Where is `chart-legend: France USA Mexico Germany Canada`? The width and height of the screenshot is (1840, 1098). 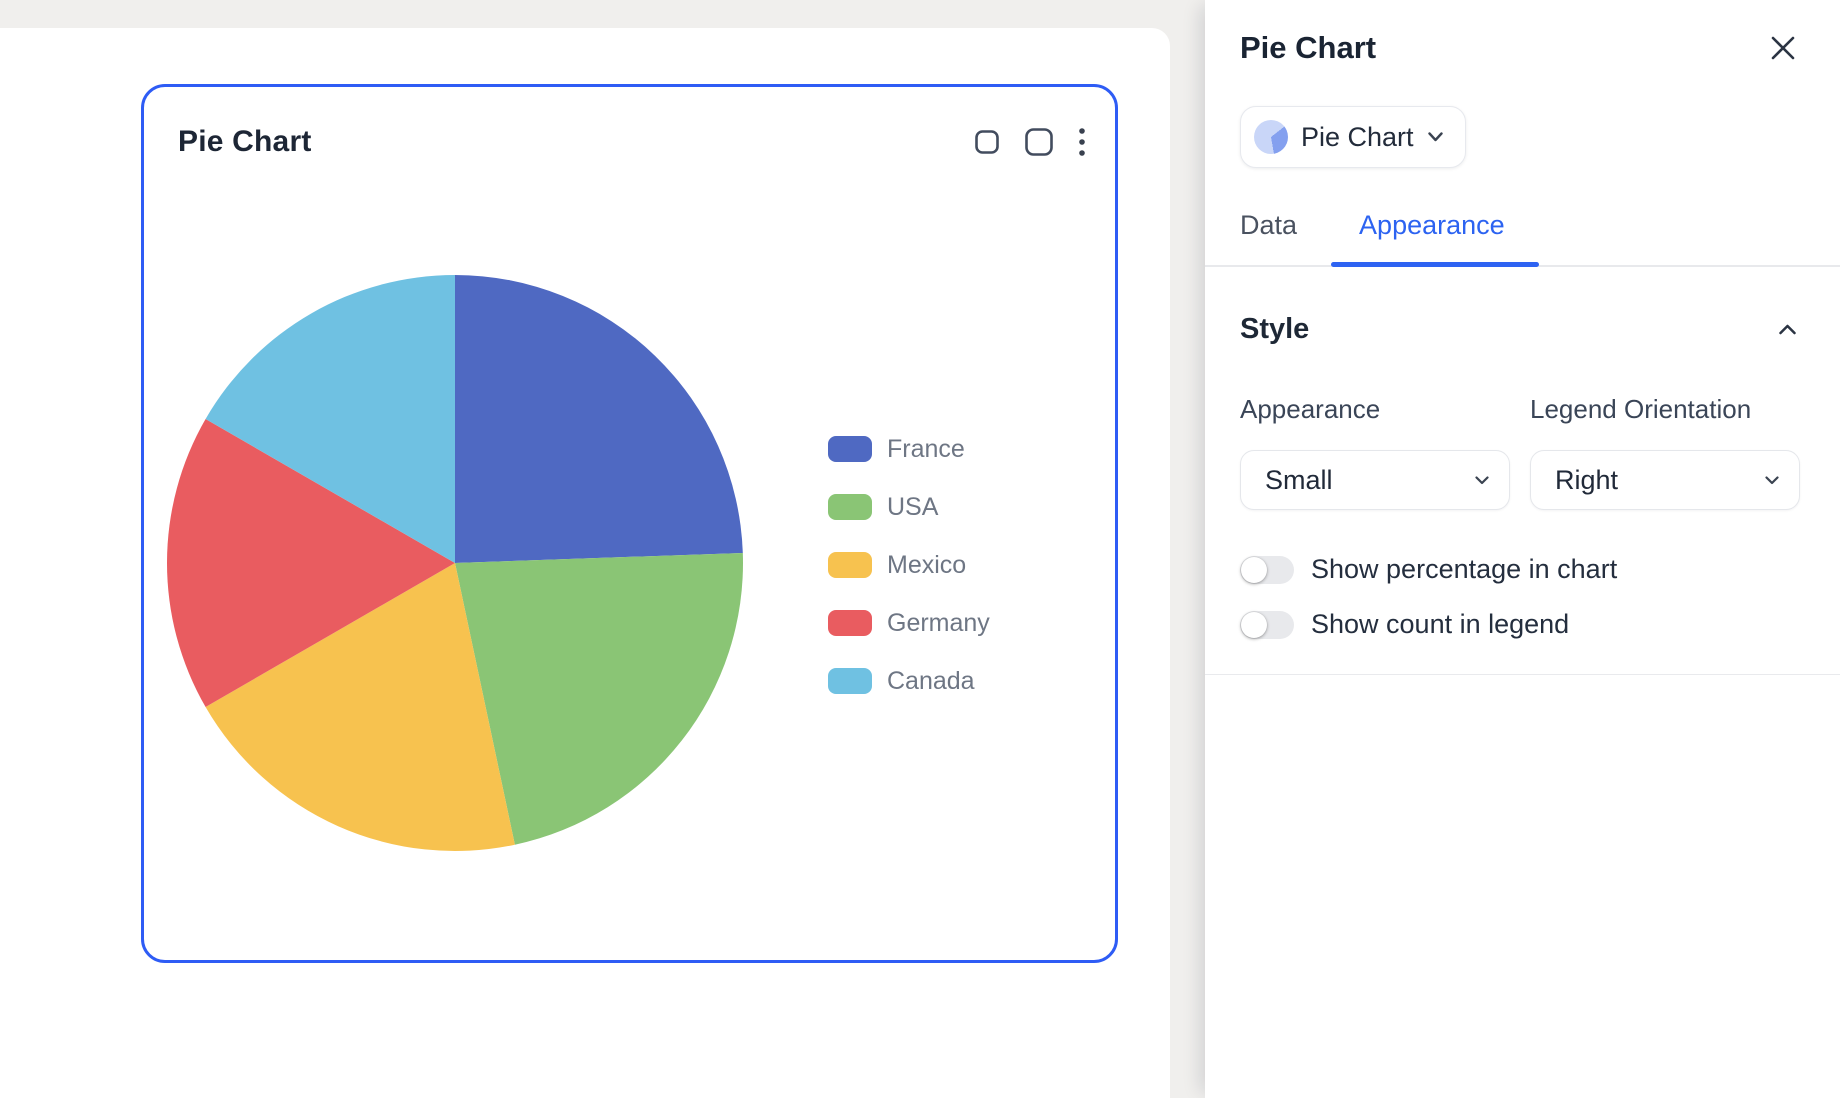 chart-legend: France USA Mexico Germany Canada is located at coordinates (909, 580).